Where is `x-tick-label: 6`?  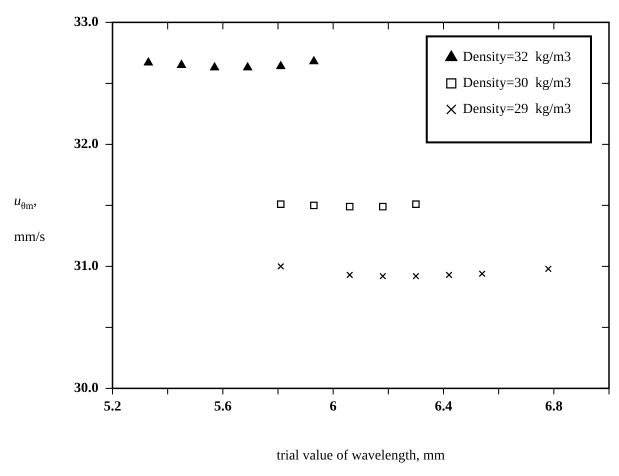 x-tick-label: 6 is located at coordinates (333, 406).